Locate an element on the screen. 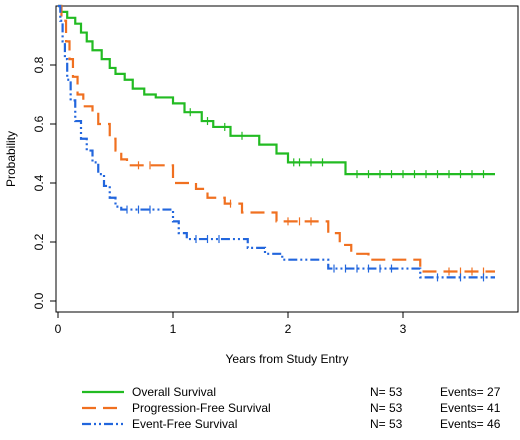  x-tick-label: 3 is located at coordinates (403, 329).